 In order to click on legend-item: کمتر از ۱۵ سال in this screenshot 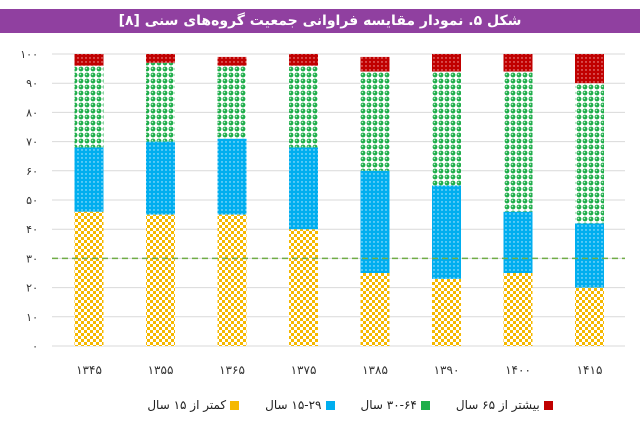, I will do `click(193, 405)`.